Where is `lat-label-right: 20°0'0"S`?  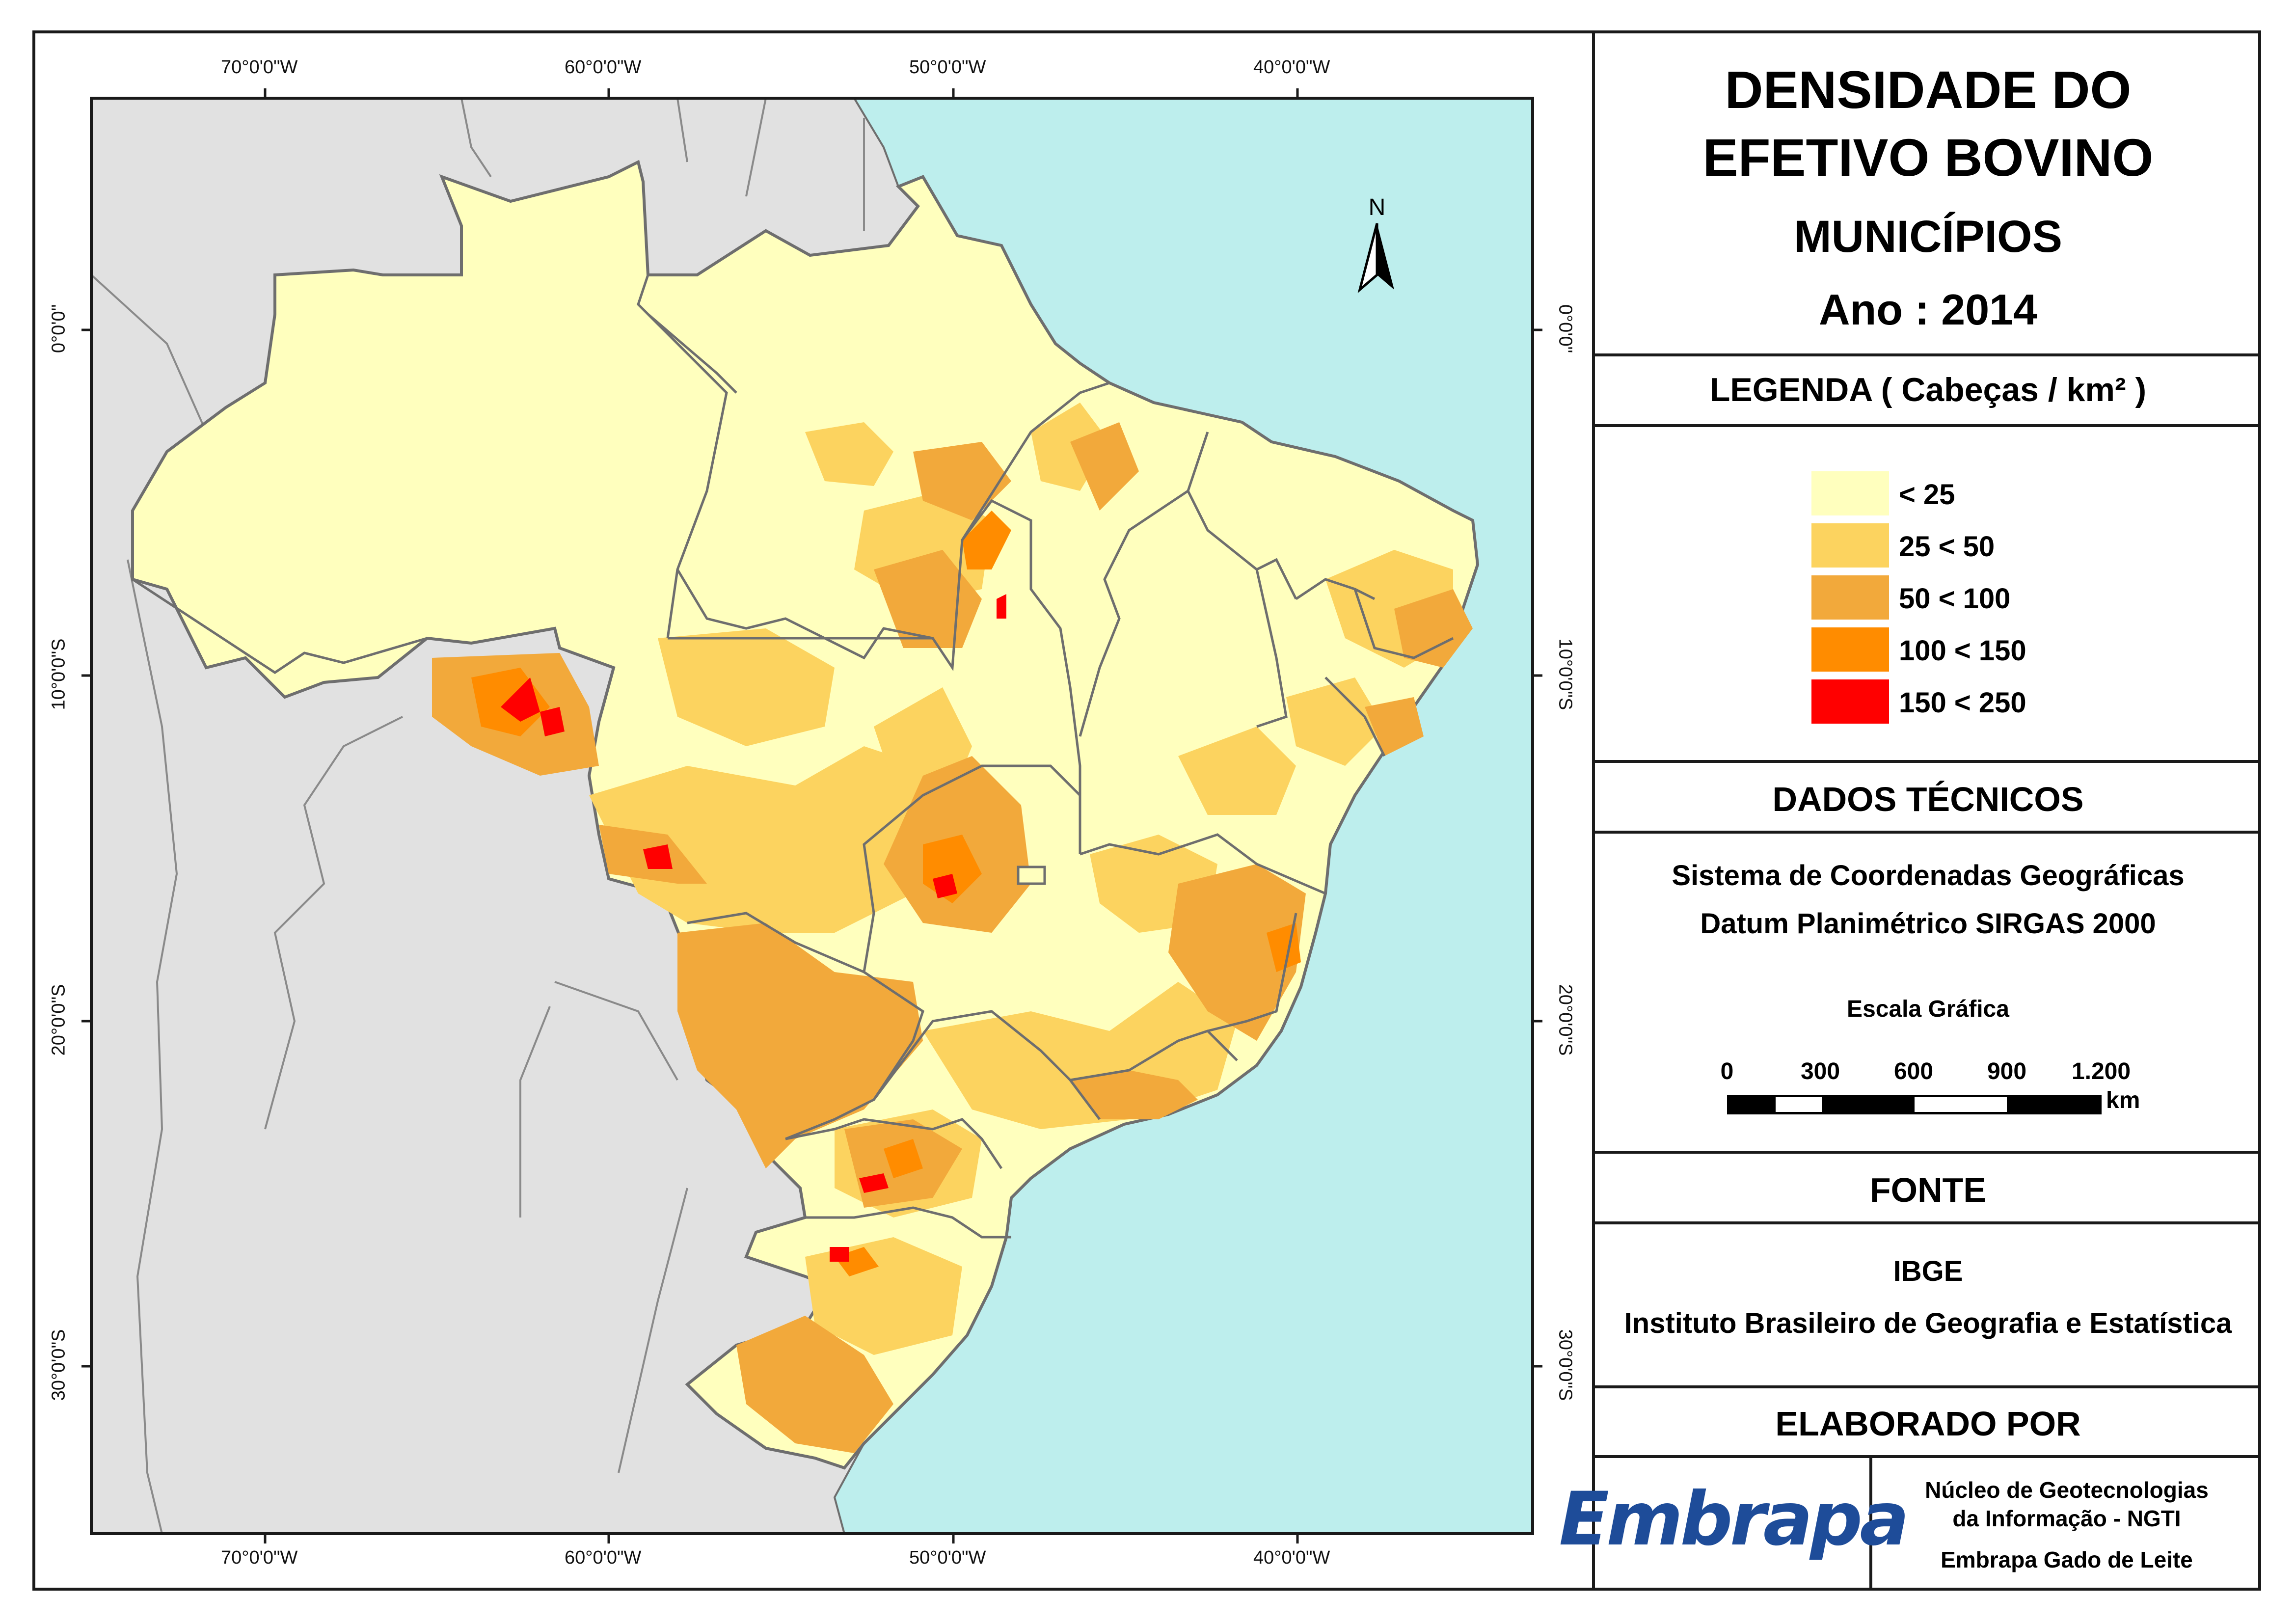
lat-label-right: 20°0'0"S is located at coordinates (1566, 1020).